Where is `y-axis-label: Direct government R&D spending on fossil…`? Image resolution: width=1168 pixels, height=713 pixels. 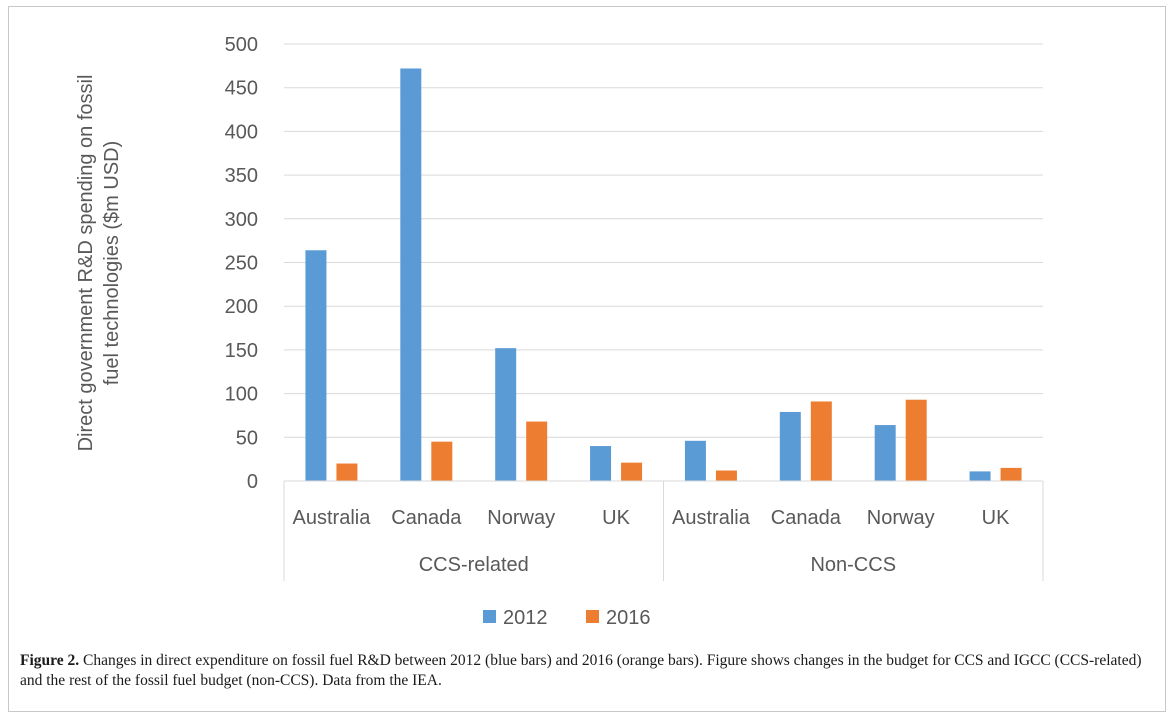 y-axis-label: Direct government R&D spending on fossil… is located at coordinates (99, 263).